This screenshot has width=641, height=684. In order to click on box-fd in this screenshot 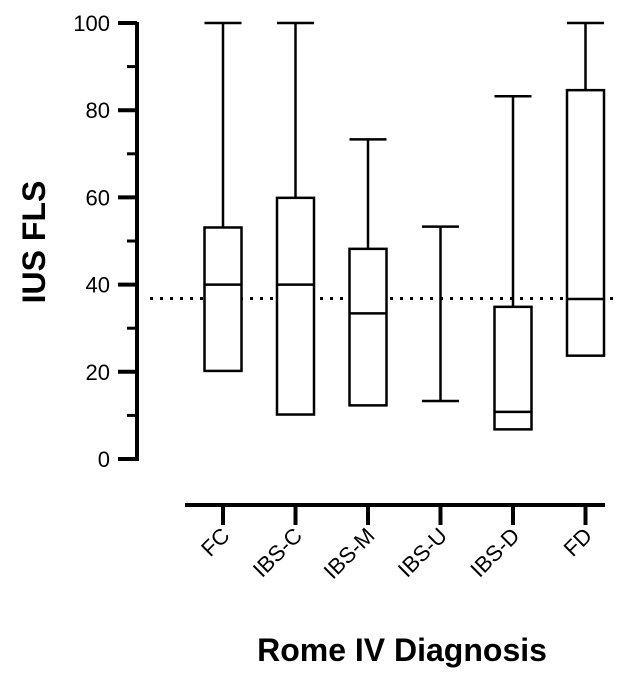, I will do `click(585, 189)`.